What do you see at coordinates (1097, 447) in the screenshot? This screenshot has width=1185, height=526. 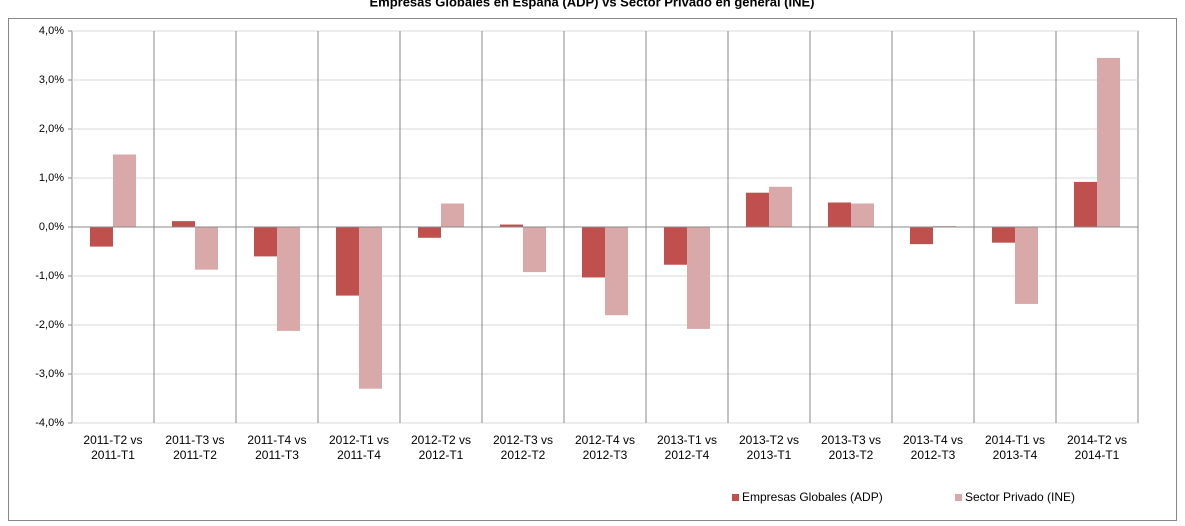 I see `x-tick-label: 2014-T2 vs 2014-T1` at bounding box center [1097, 447].